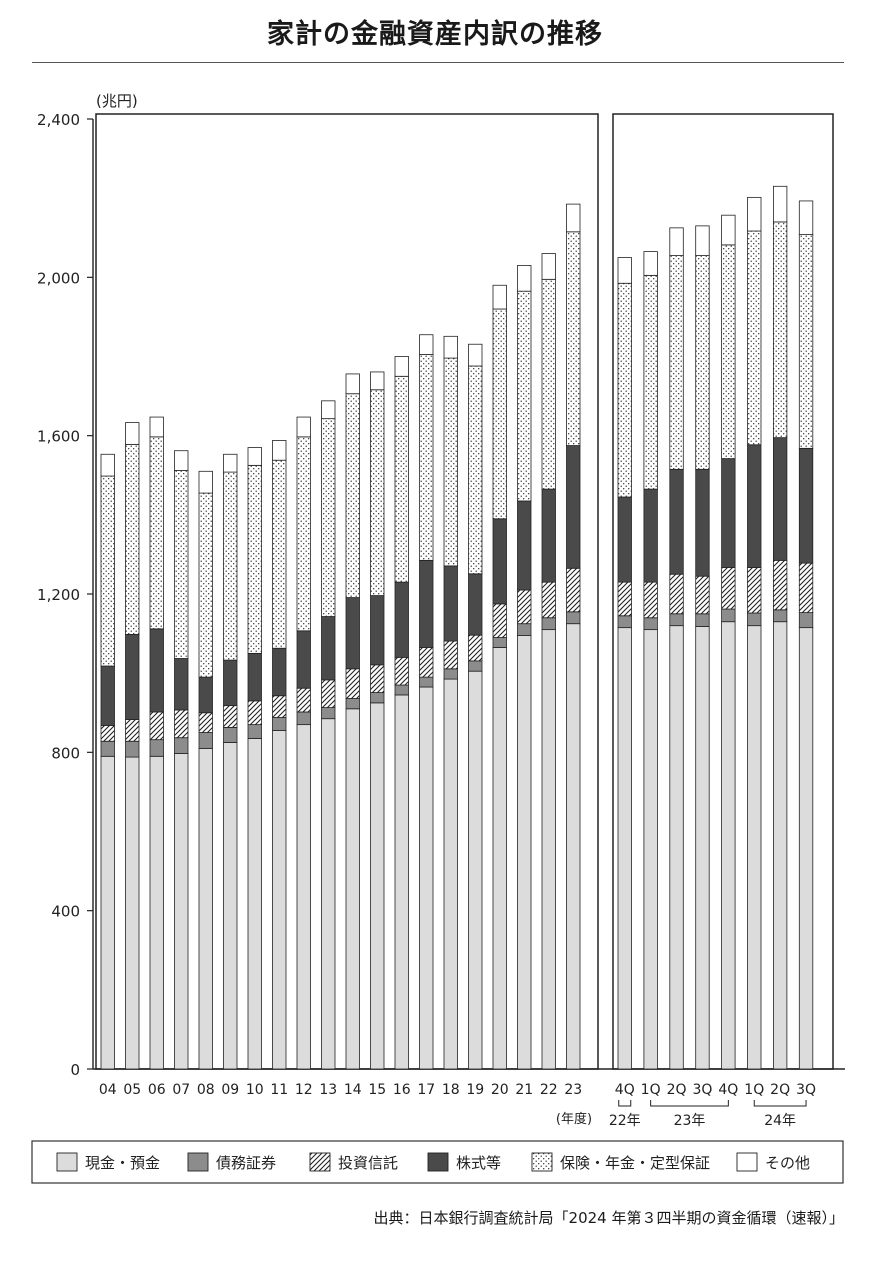 The image size is (870, 1261). I want to click on x-tick-label: 05, so click(132, 1090).